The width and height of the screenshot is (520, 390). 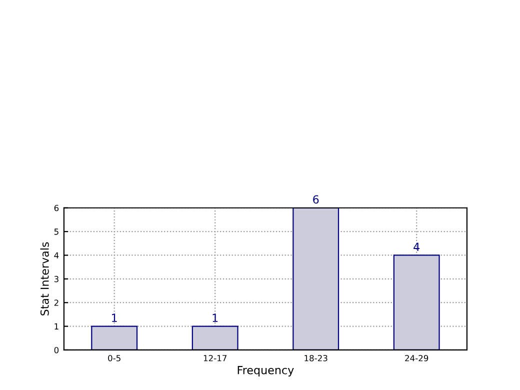 I want to click on data-label: 6, so click(x=316, y=199).